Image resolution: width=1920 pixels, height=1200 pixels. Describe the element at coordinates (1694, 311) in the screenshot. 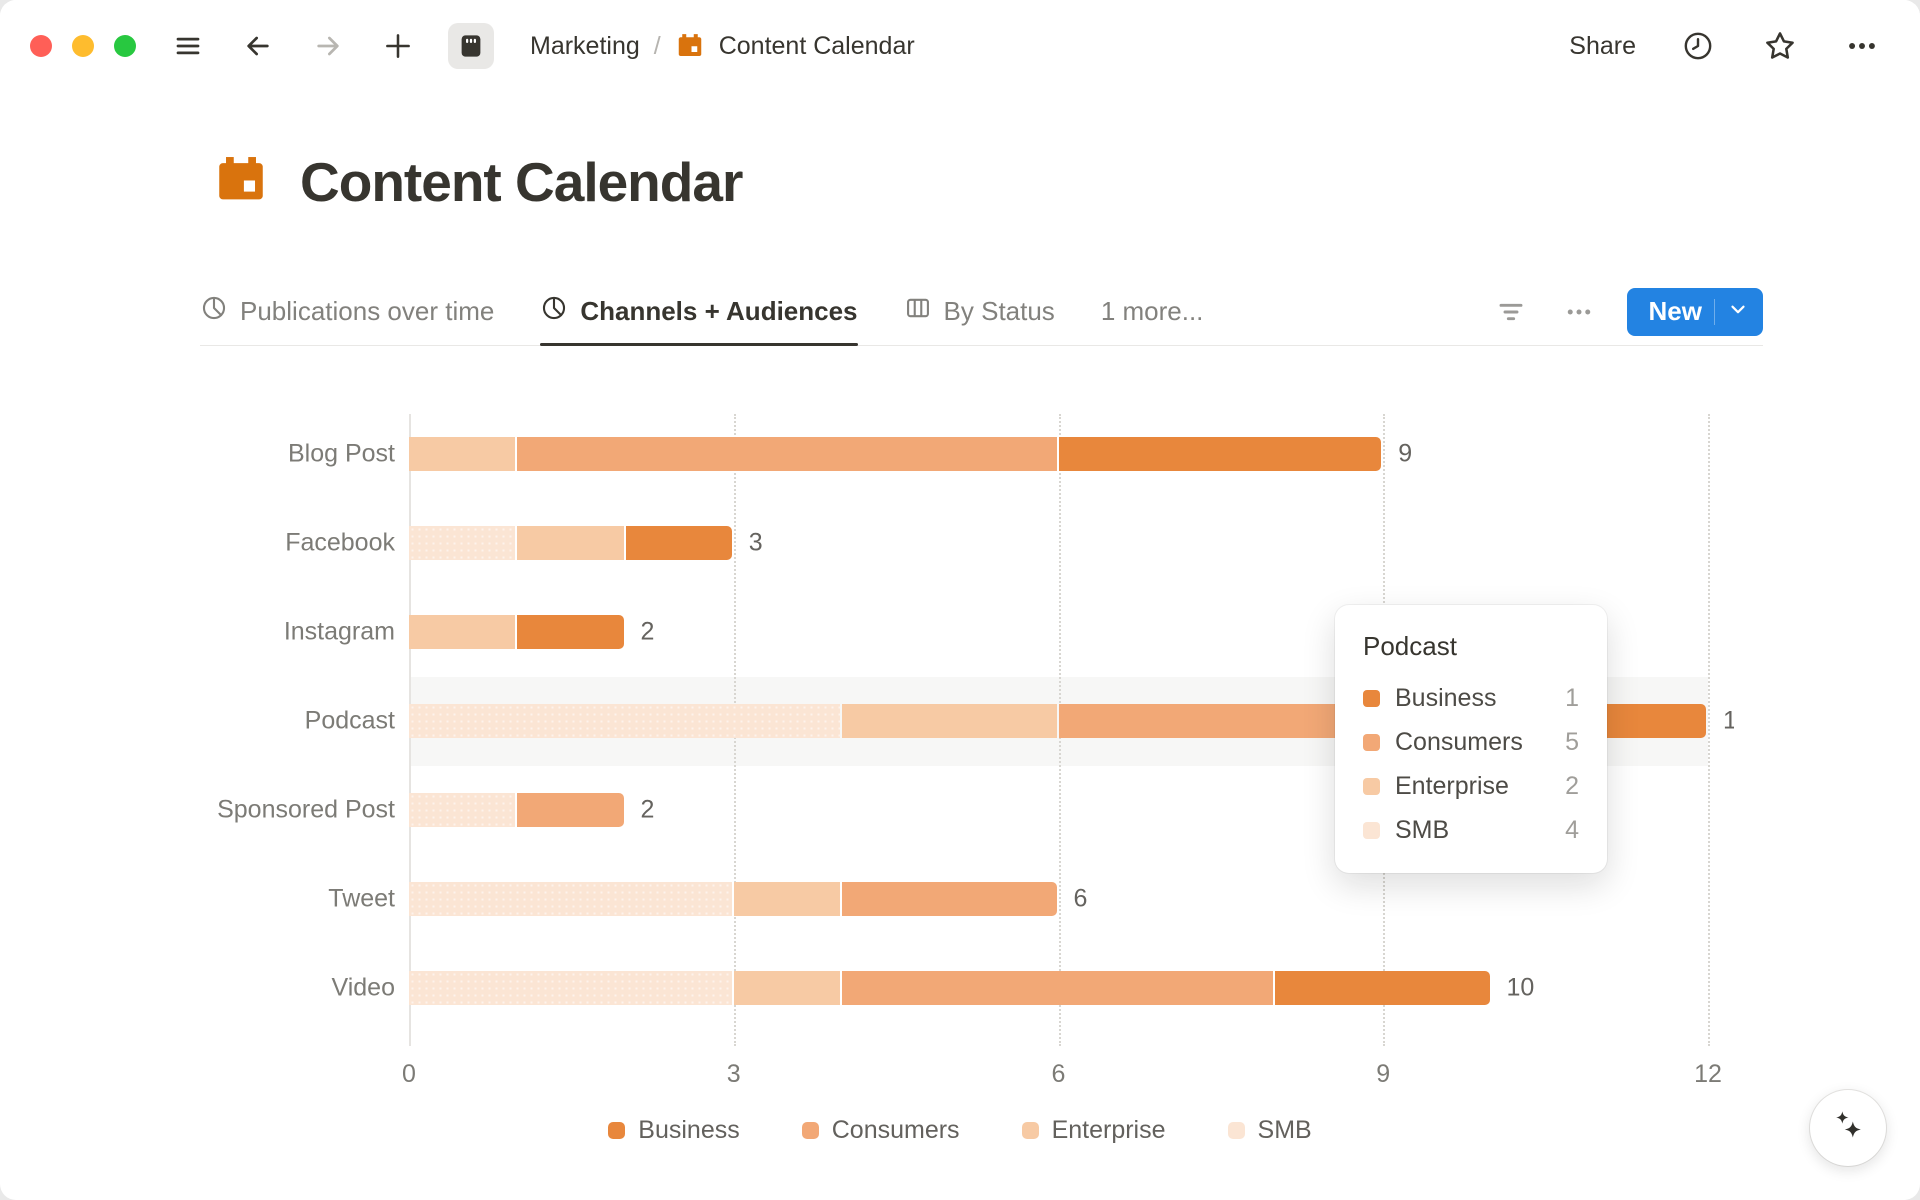

I see `new-button: New` at that location.